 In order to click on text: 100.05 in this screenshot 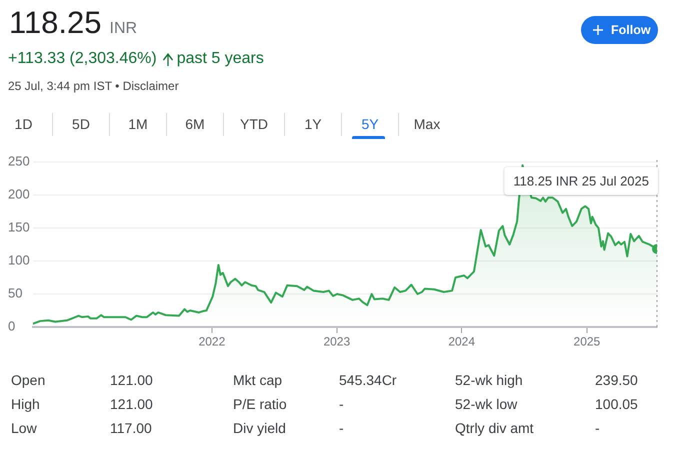, I will do `click(616, 404)`.